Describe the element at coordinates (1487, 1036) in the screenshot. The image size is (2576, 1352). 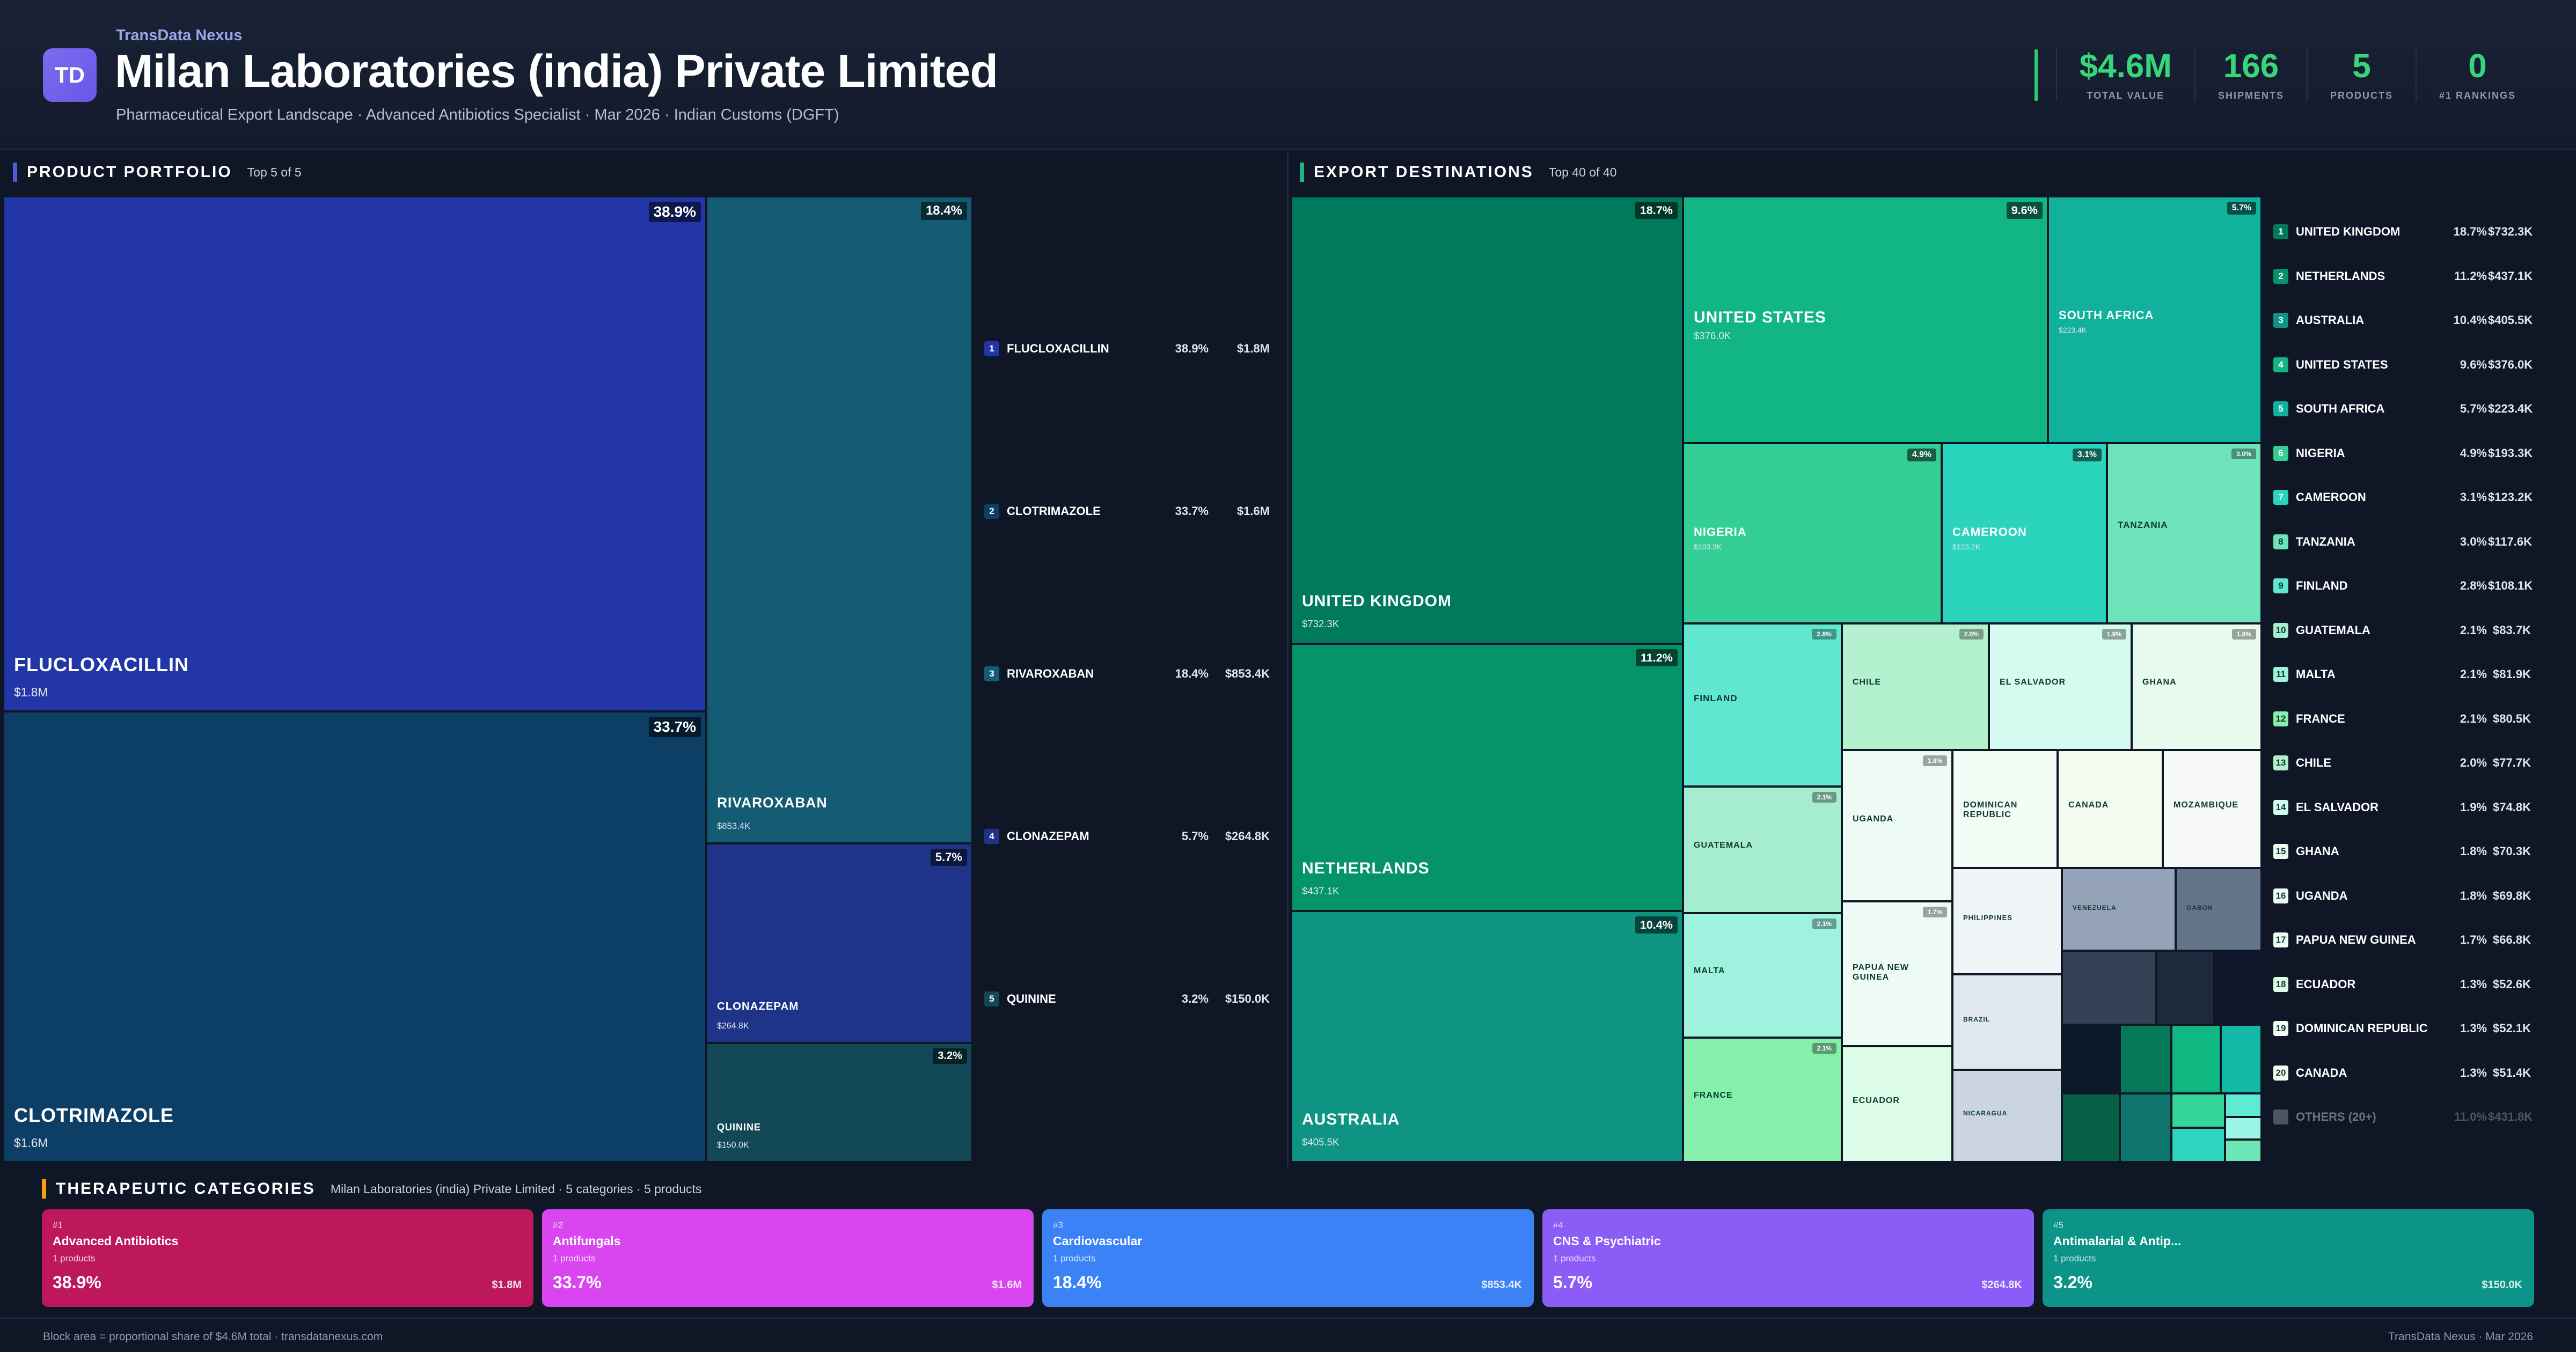
I see `destination-tile-australia: 10.4% AUSTRALIA $405.5K` at that location.